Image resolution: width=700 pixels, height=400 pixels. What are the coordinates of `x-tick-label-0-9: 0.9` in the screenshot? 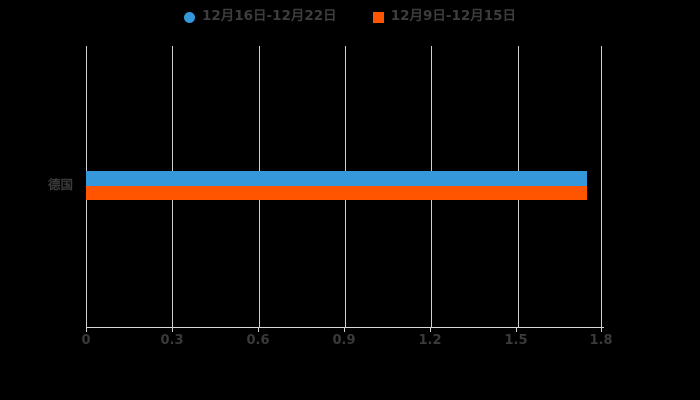 It's located at (344, 340).